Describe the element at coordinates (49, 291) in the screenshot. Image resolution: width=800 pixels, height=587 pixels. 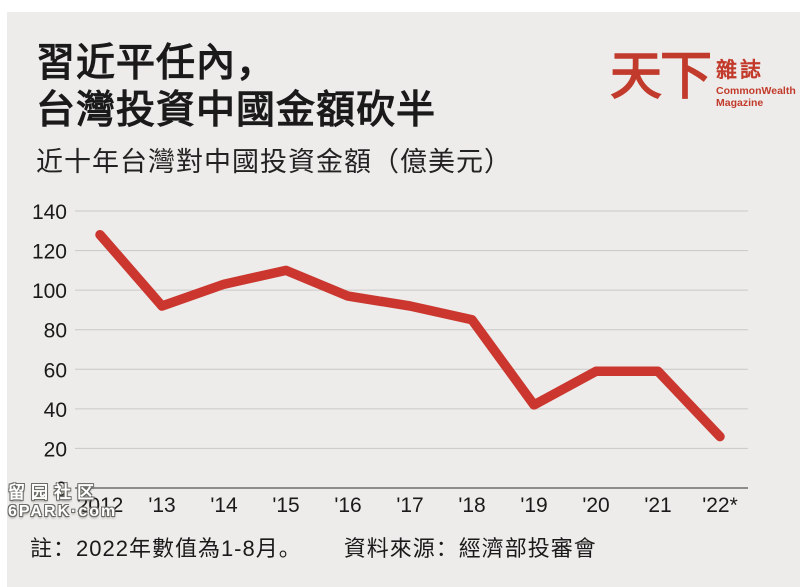
I see `y-tick-label-100: 100` at that location.